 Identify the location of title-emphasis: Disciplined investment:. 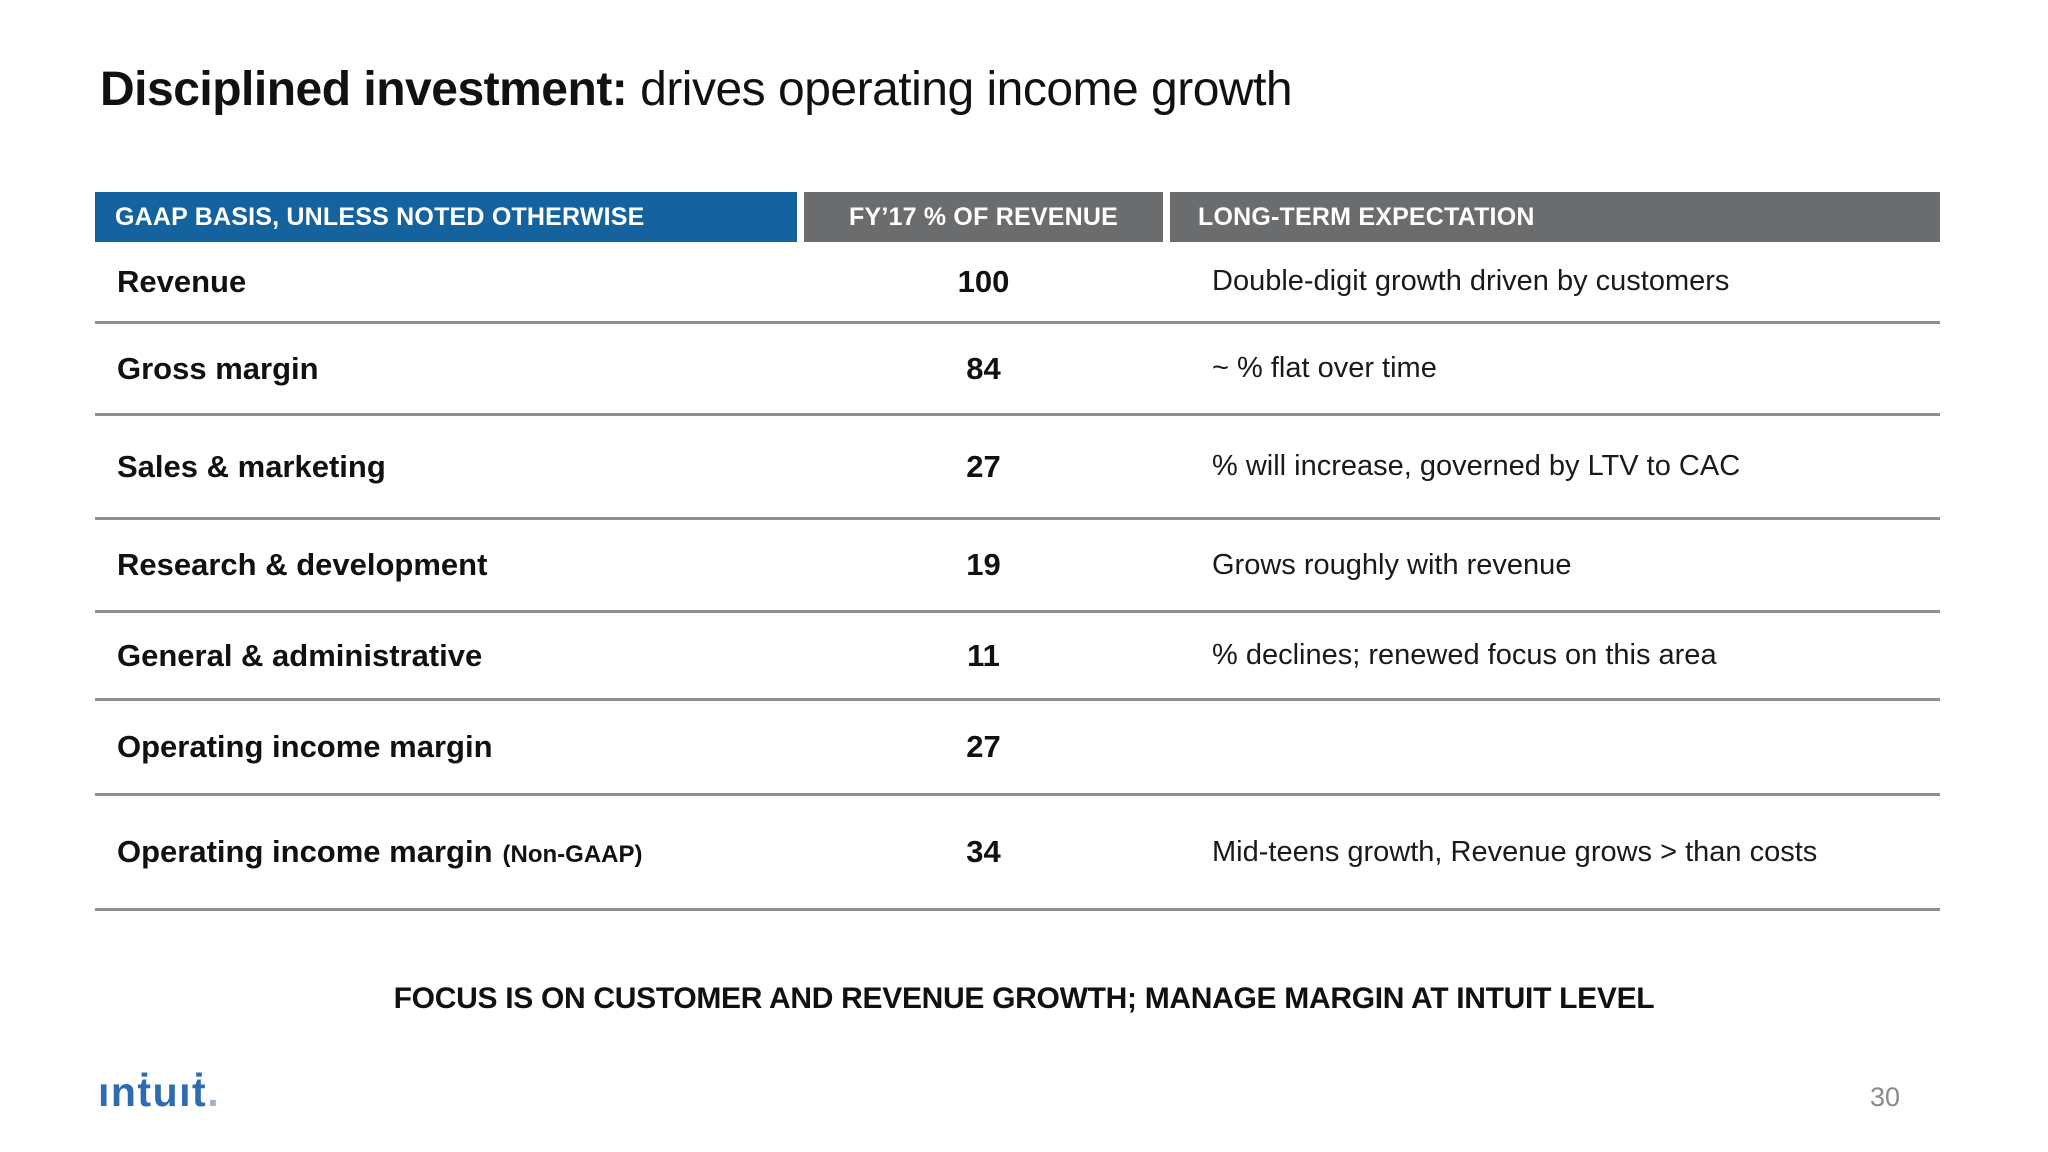
(364, 89).